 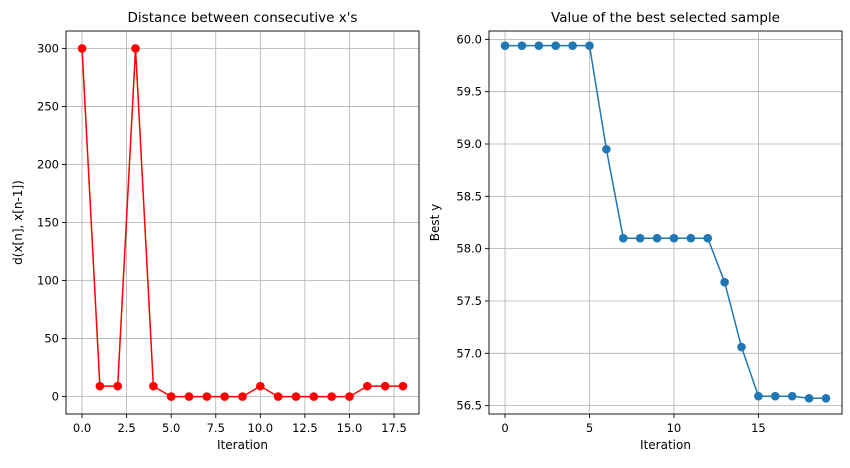 What do you see at coordinates (758, 428) in the screenshot?
I see `x-tick-label: 15` at bounding box center [758, 428].